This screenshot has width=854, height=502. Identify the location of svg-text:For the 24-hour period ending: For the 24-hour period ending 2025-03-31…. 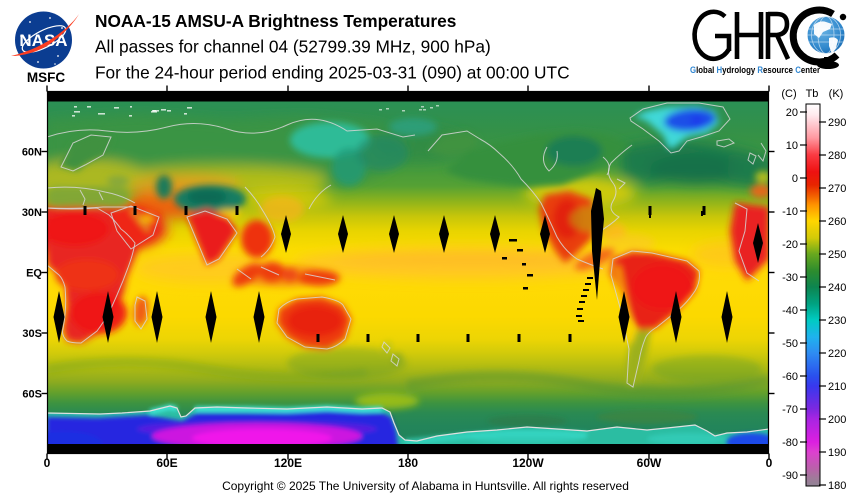
(332, 73).